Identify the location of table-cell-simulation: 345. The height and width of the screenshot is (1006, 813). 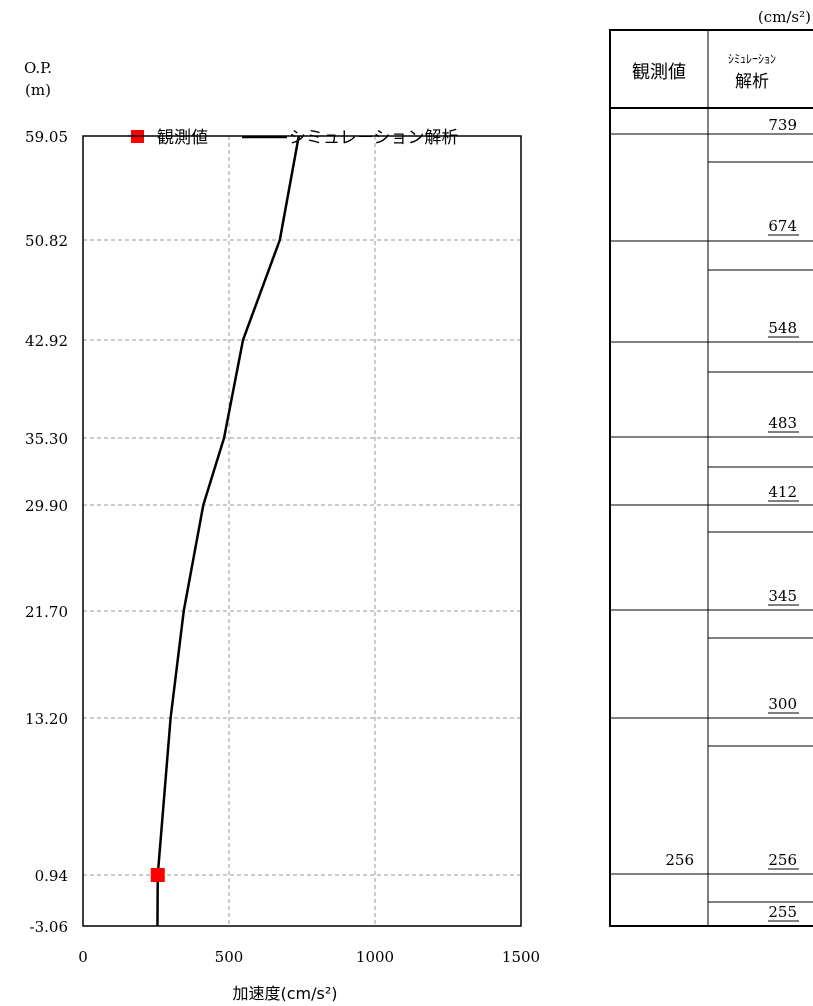
(782, 596).